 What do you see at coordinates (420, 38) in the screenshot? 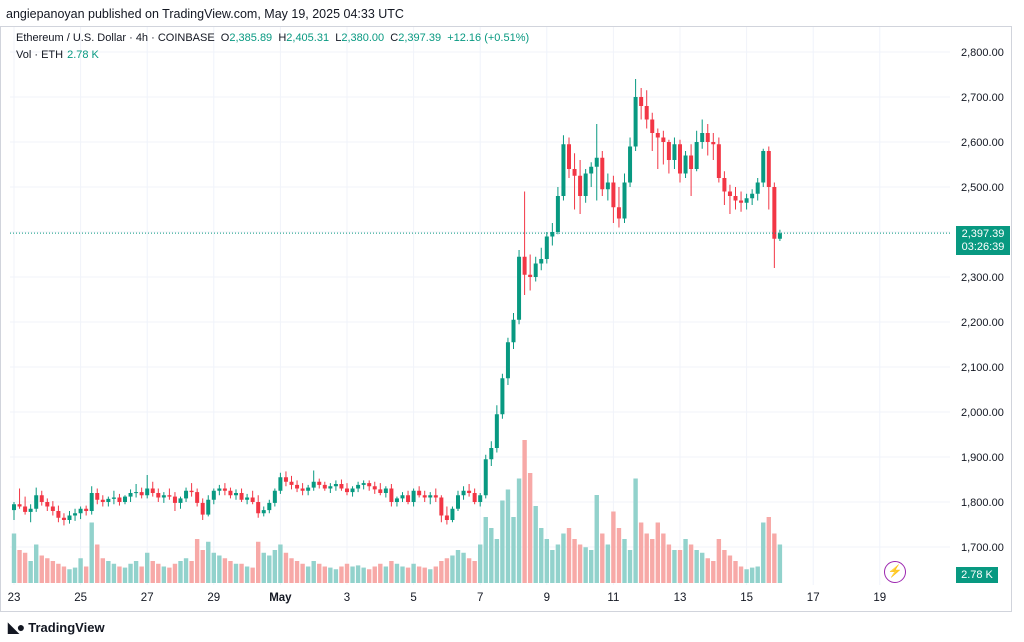
I see `close-value: 2,397.39` at bounding box center [420, 38].